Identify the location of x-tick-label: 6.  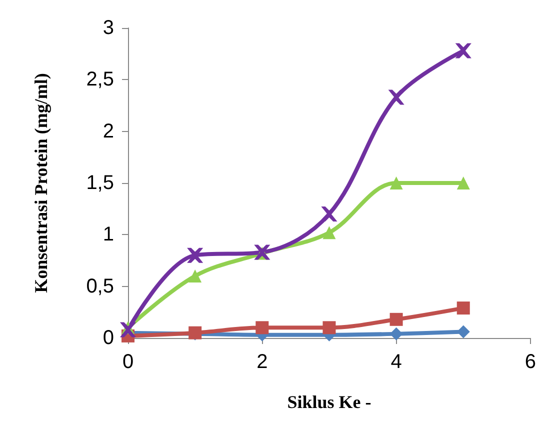
(530, 362).